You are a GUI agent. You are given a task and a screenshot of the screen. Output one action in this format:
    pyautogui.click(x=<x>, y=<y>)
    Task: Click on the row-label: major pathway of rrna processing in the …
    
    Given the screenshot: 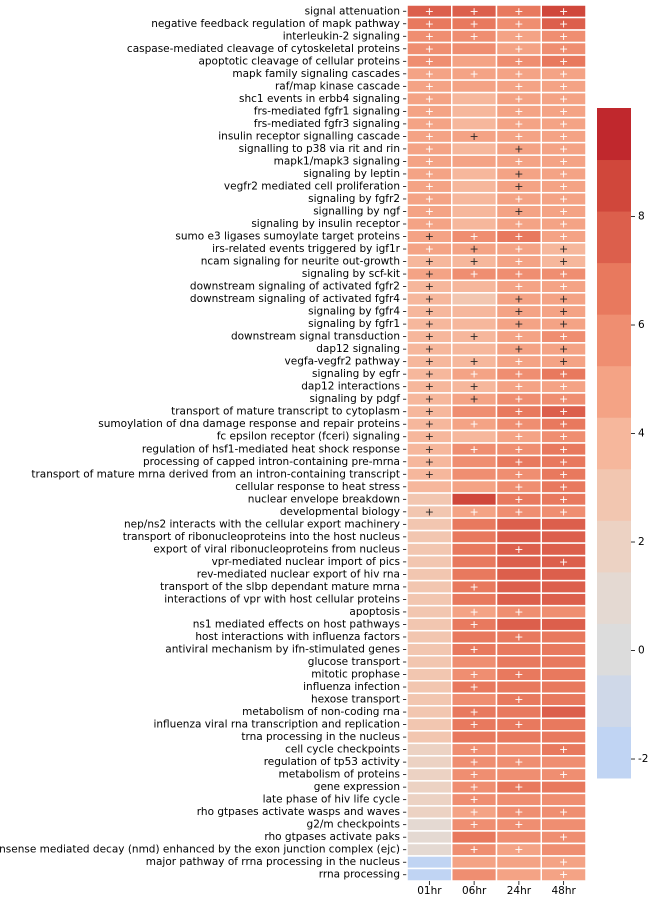 What is the action you would take?
    pyautogui.click(x=273, y=862)
    